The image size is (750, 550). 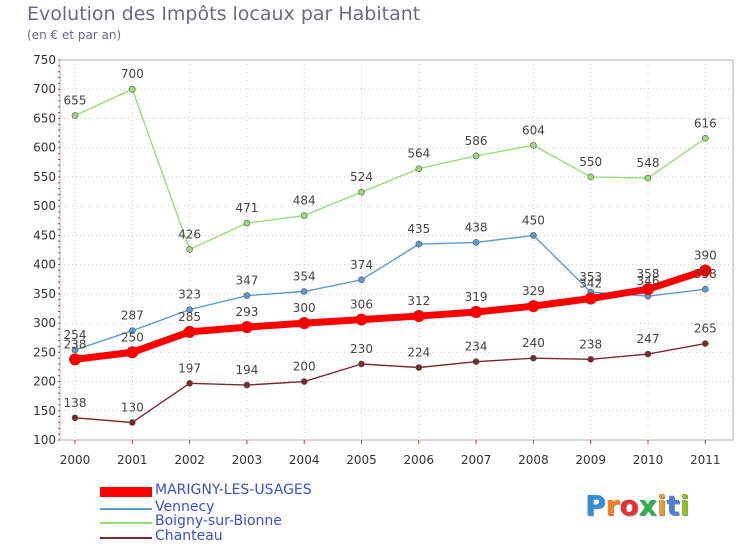 What do you see at coordinates (533, 291) in the screenshot?
I see `data-label: 329` at bounding box center [533, 291].